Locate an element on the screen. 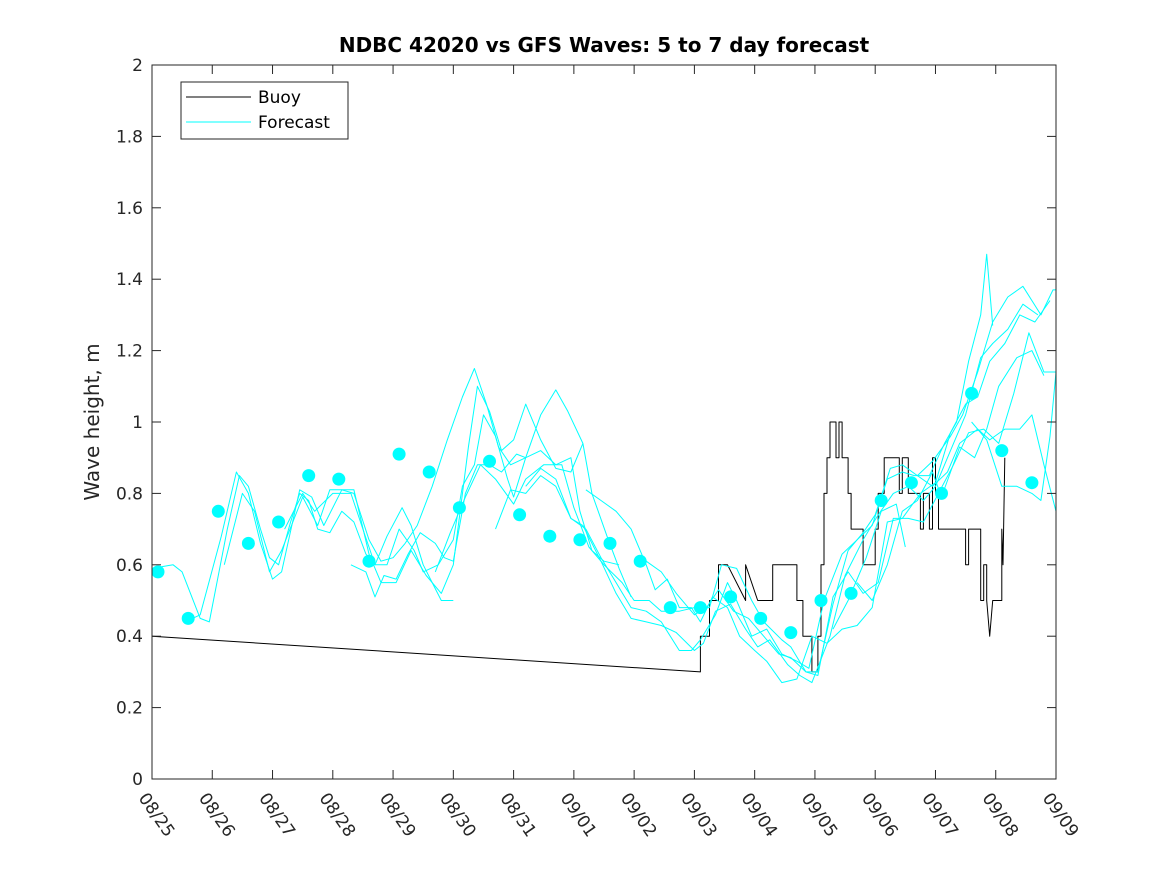 Image resolution: width=1167 pixels, height=875 pixels. legend: Buoy Forecast is located at coordinates (264, 110).